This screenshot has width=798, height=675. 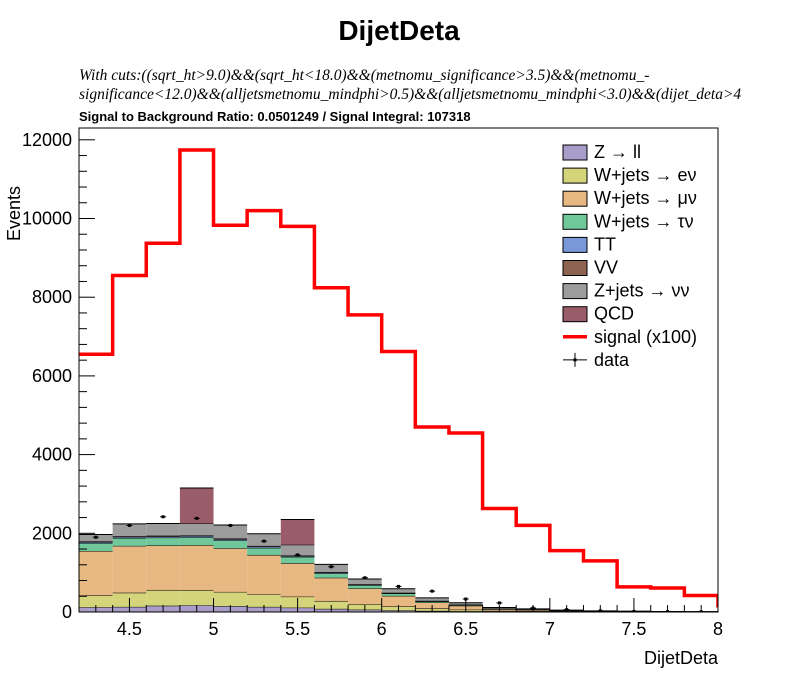 What do you see at coordinates (645, 175) in the screenshot?
I see `legend-label-1: W+jets → eν` at bounding box center [645, 175].